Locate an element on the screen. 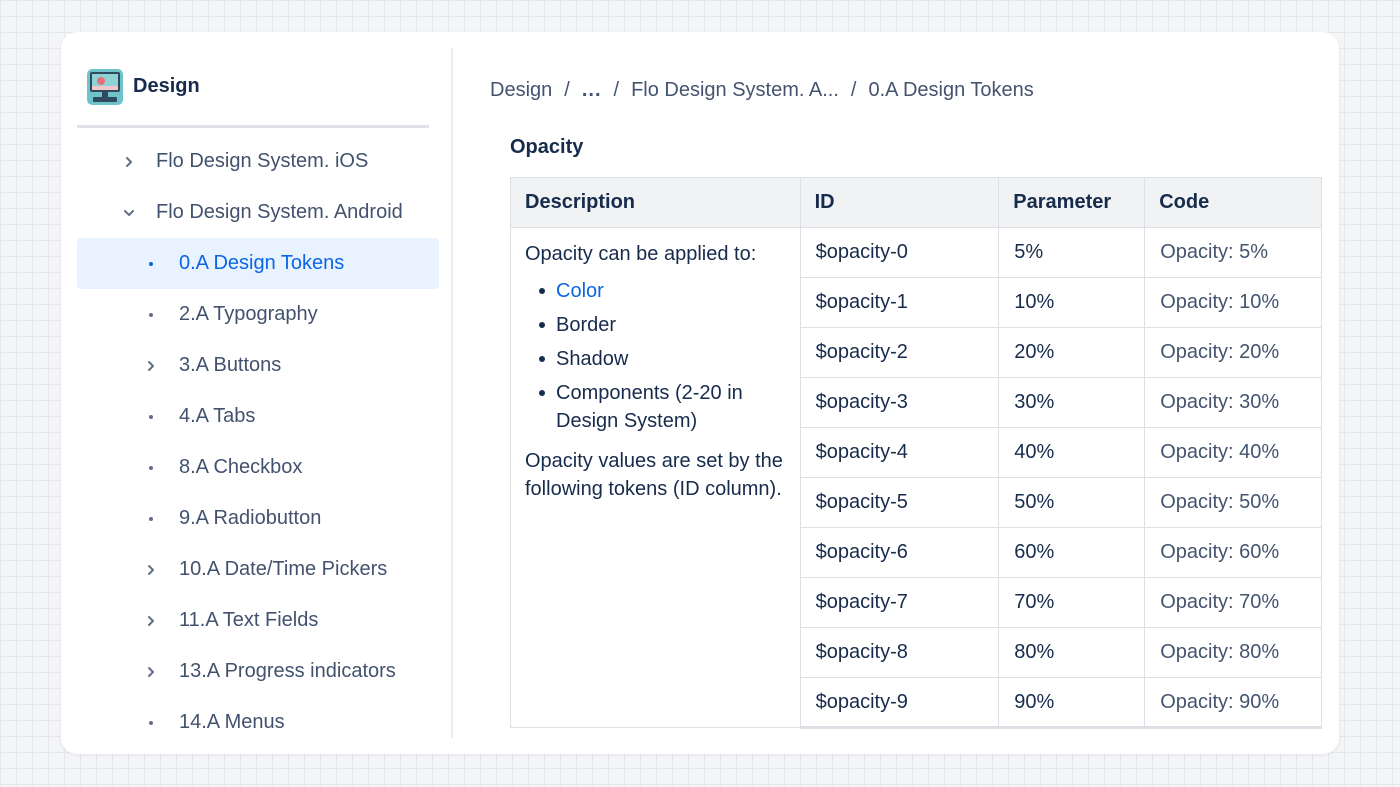  column-header-description: Description is located at coordinates (655, 202).